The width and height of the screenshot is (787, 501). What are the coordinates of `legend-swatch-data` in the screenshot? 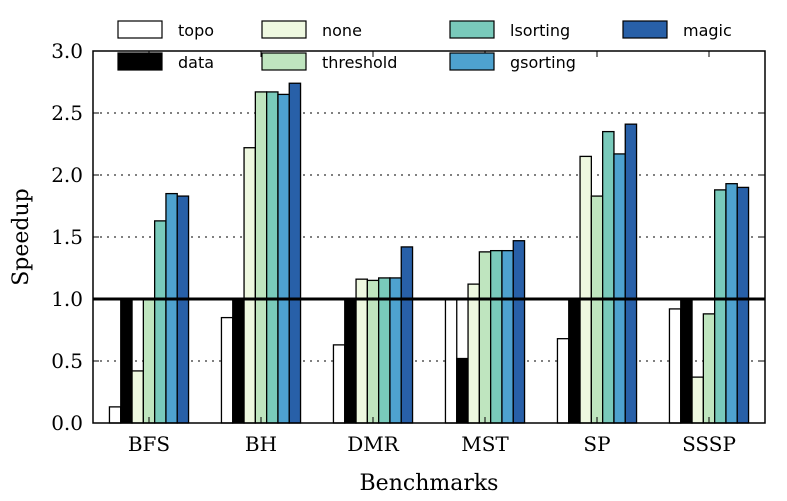 It's located at (140, 61).